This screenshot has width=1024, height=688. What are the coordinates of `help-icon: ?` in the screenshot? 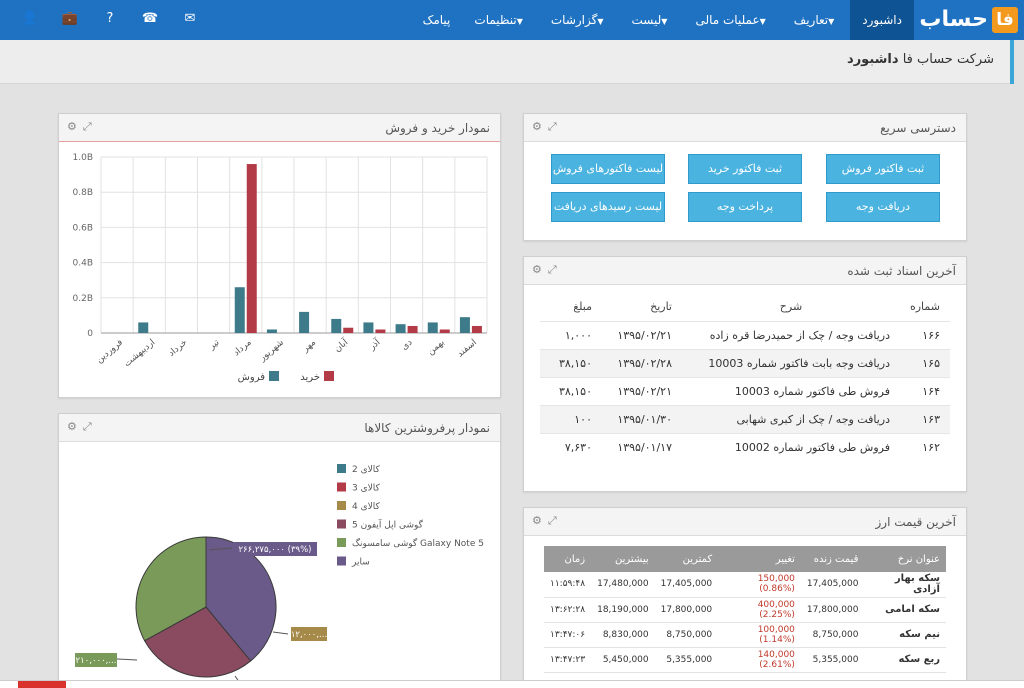 It's located at (110, 18).